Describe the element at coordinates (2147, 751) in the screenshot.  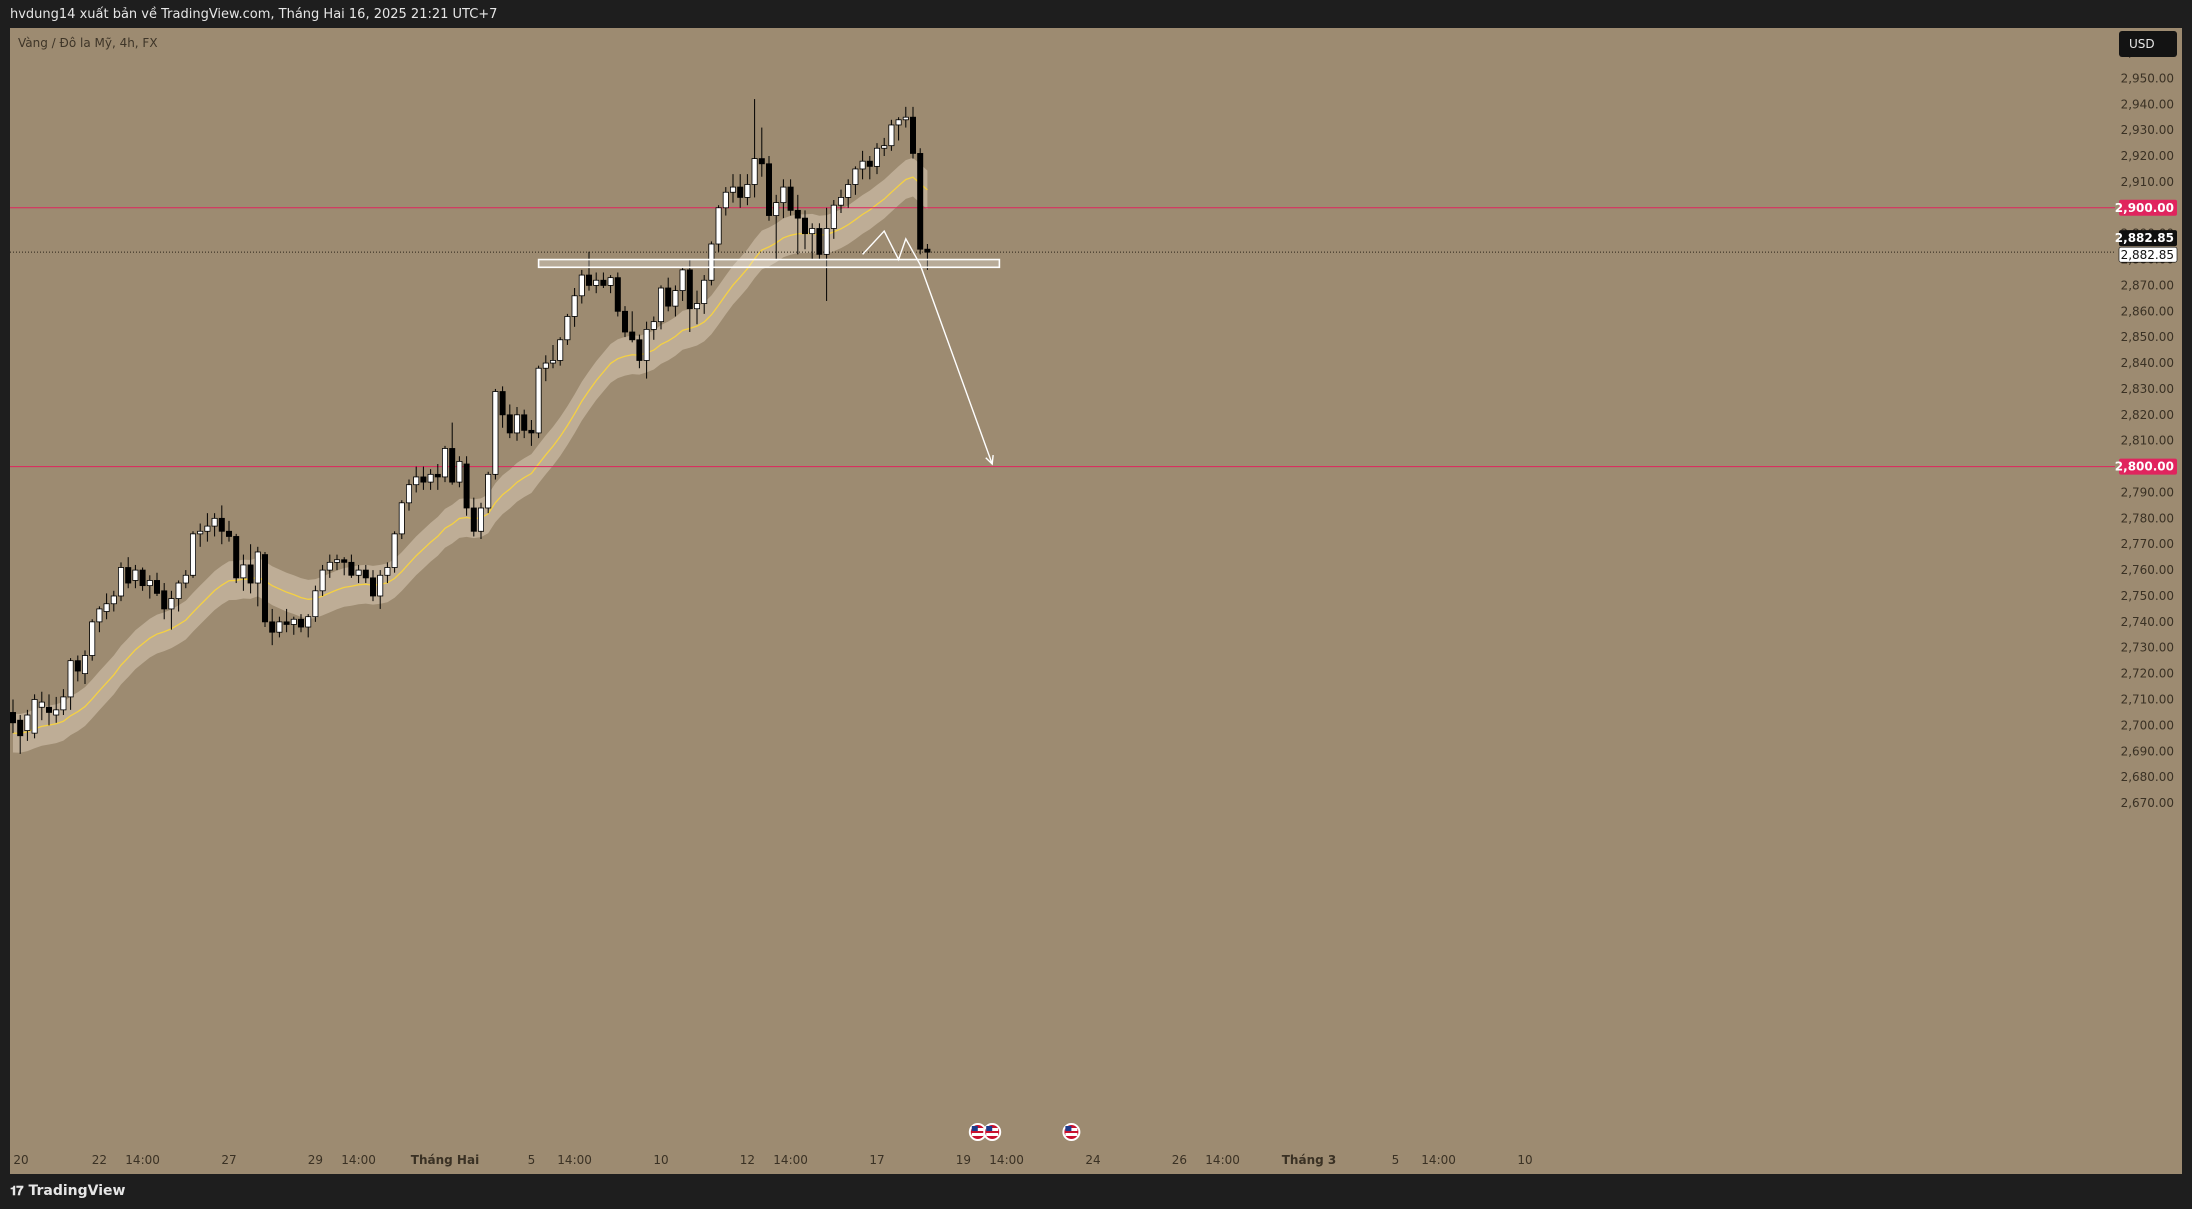
I see `price-tick-label: 2,690.00` at that location.